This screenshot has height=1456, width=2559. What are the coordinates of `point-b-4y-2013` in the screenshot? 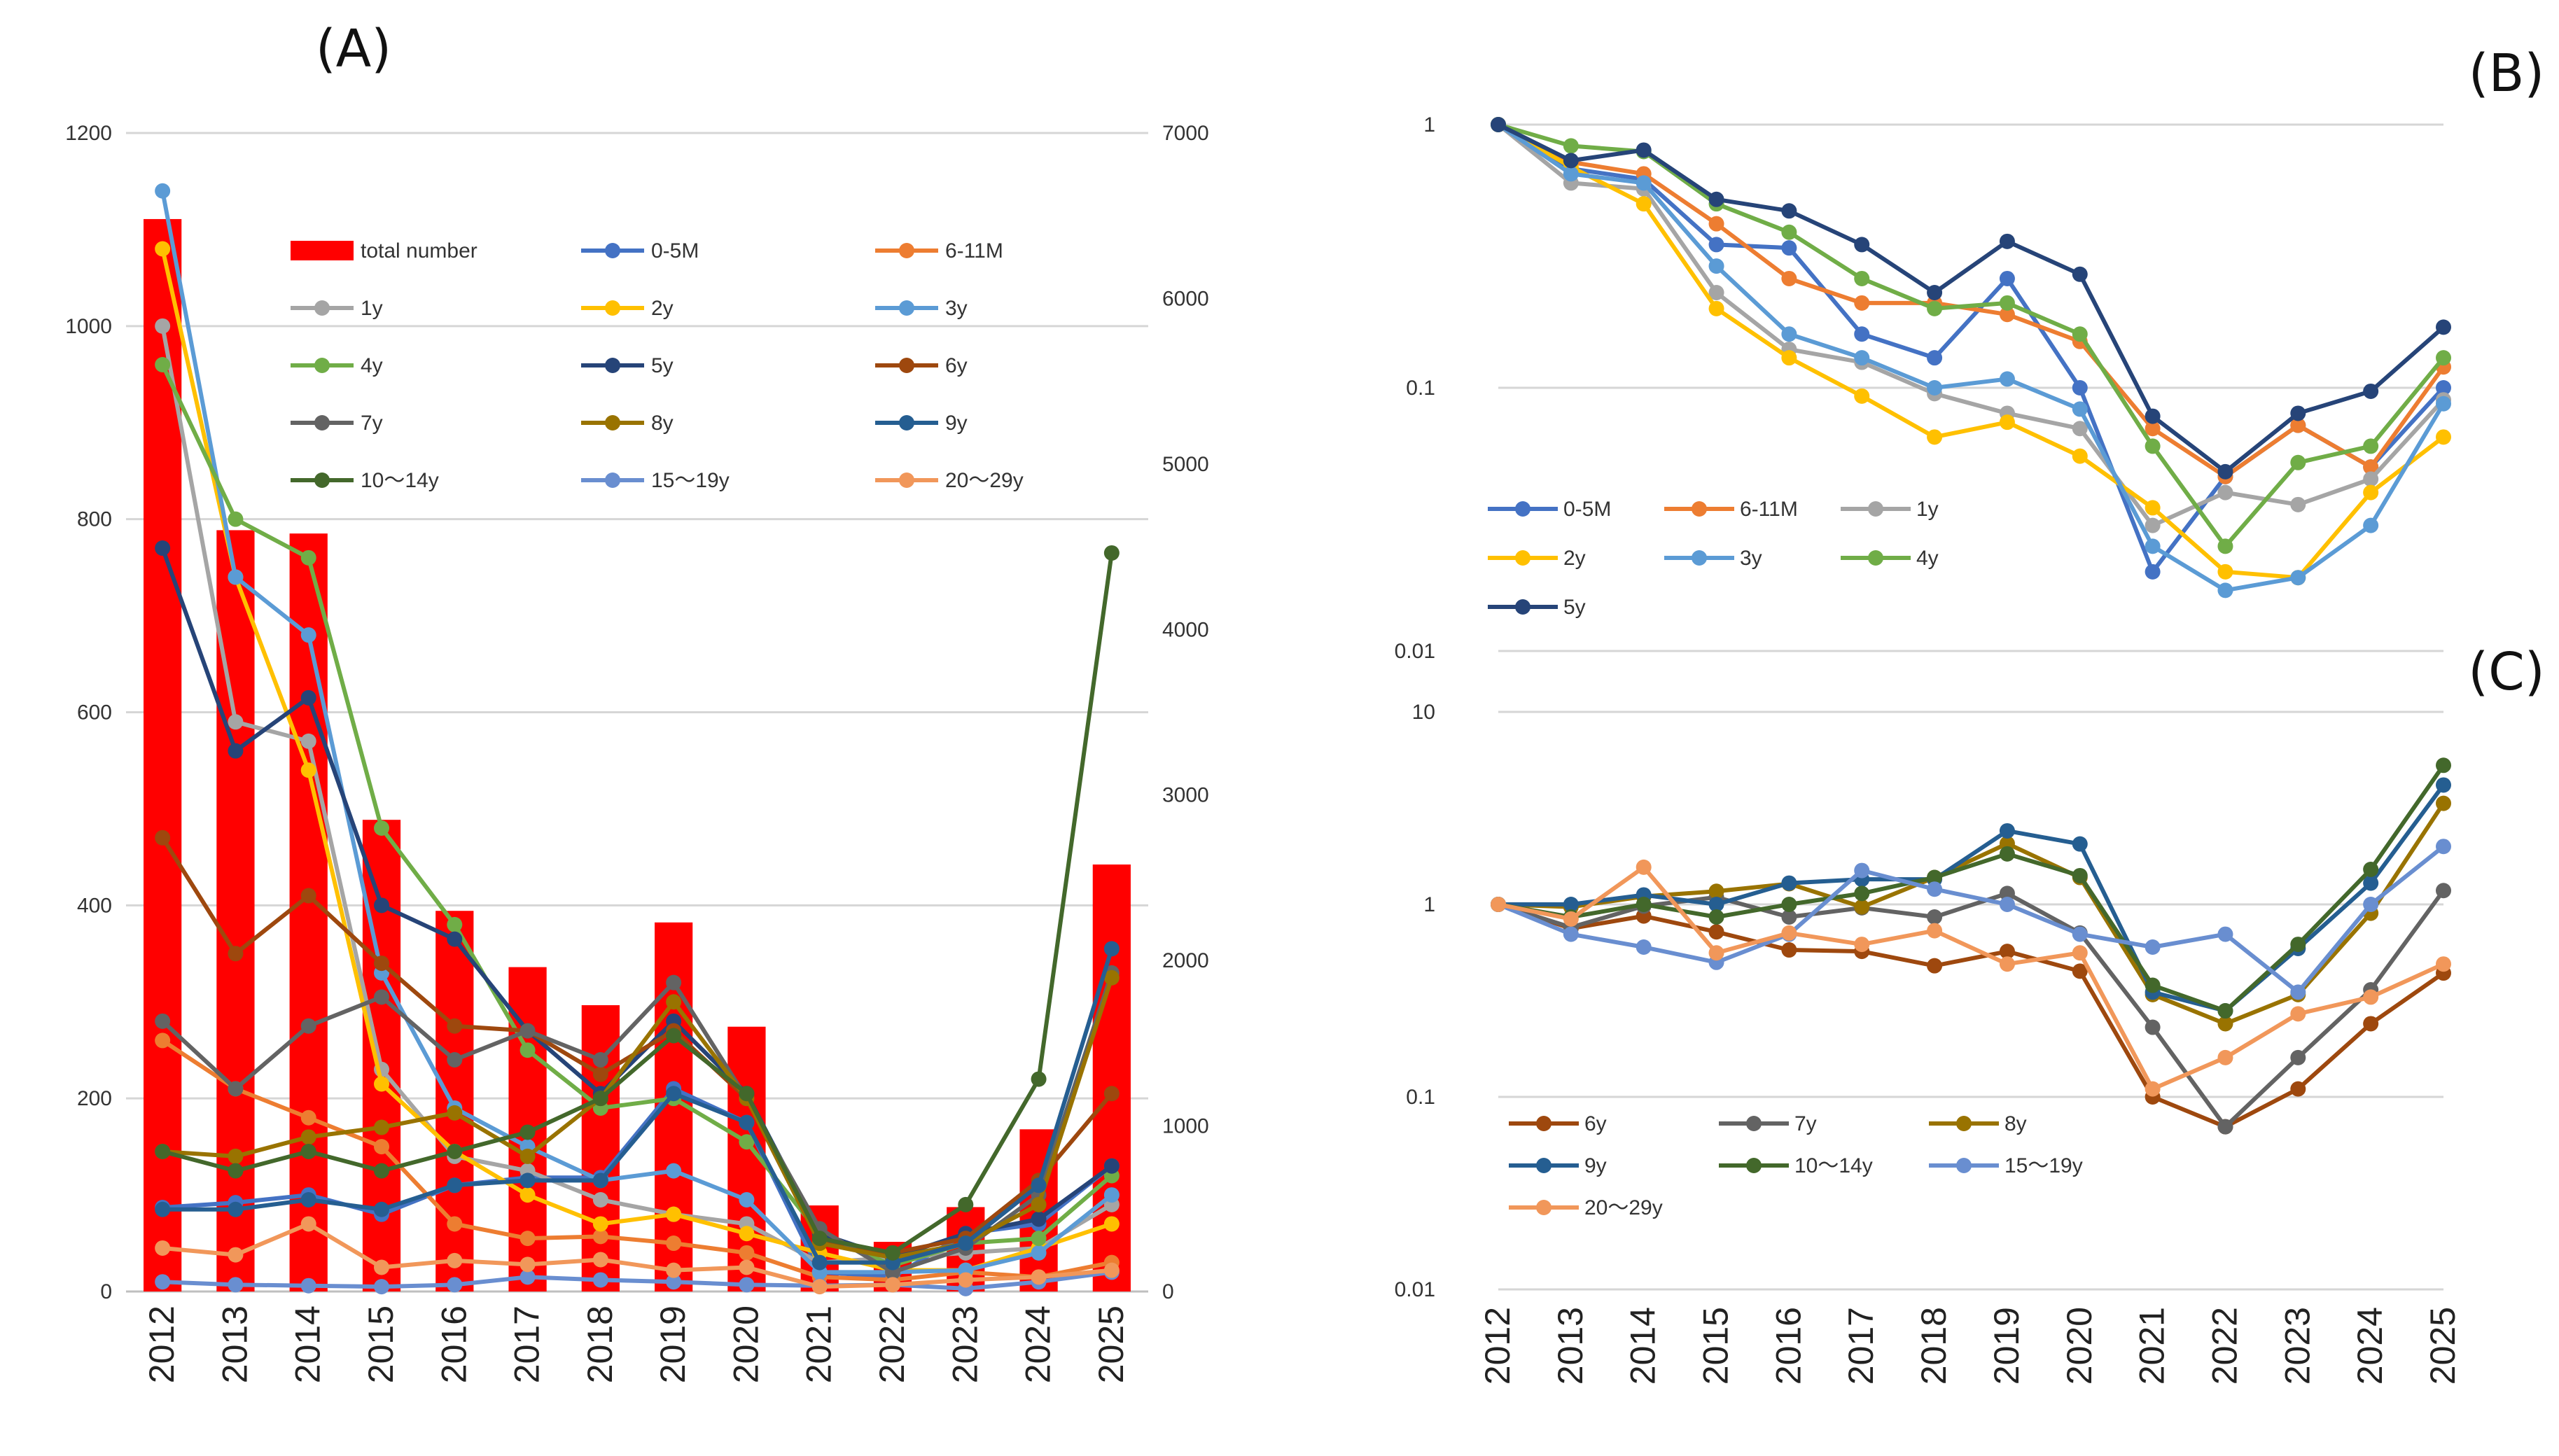 It's located at (1571, 146).